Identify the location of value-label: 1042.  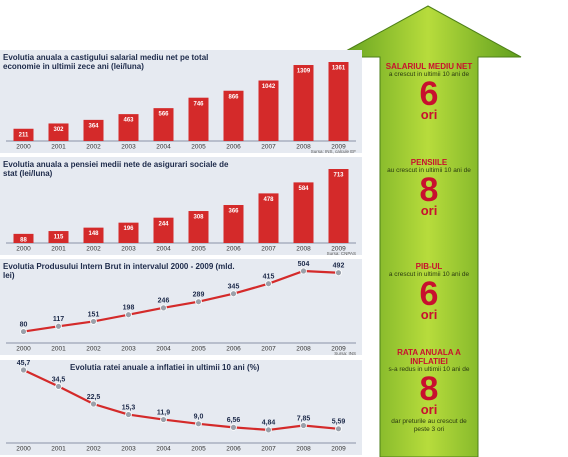
(269, 87).